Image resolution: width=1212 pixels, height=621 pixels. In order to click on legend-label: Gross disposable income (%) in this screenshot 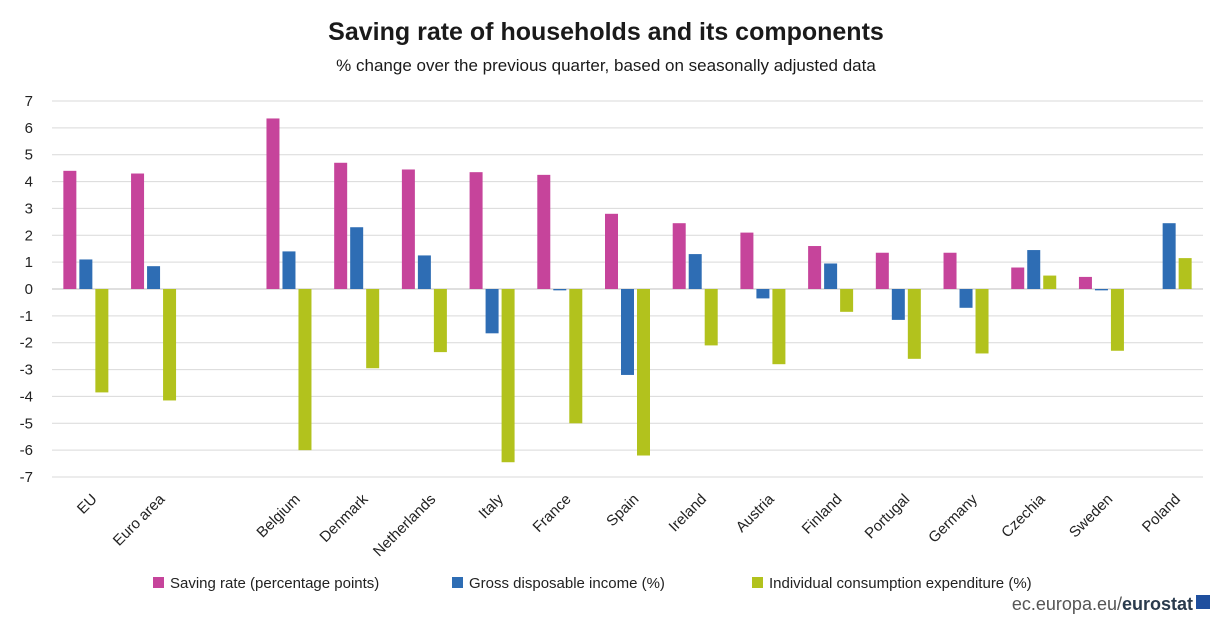, I will do `click(567, 583)`.